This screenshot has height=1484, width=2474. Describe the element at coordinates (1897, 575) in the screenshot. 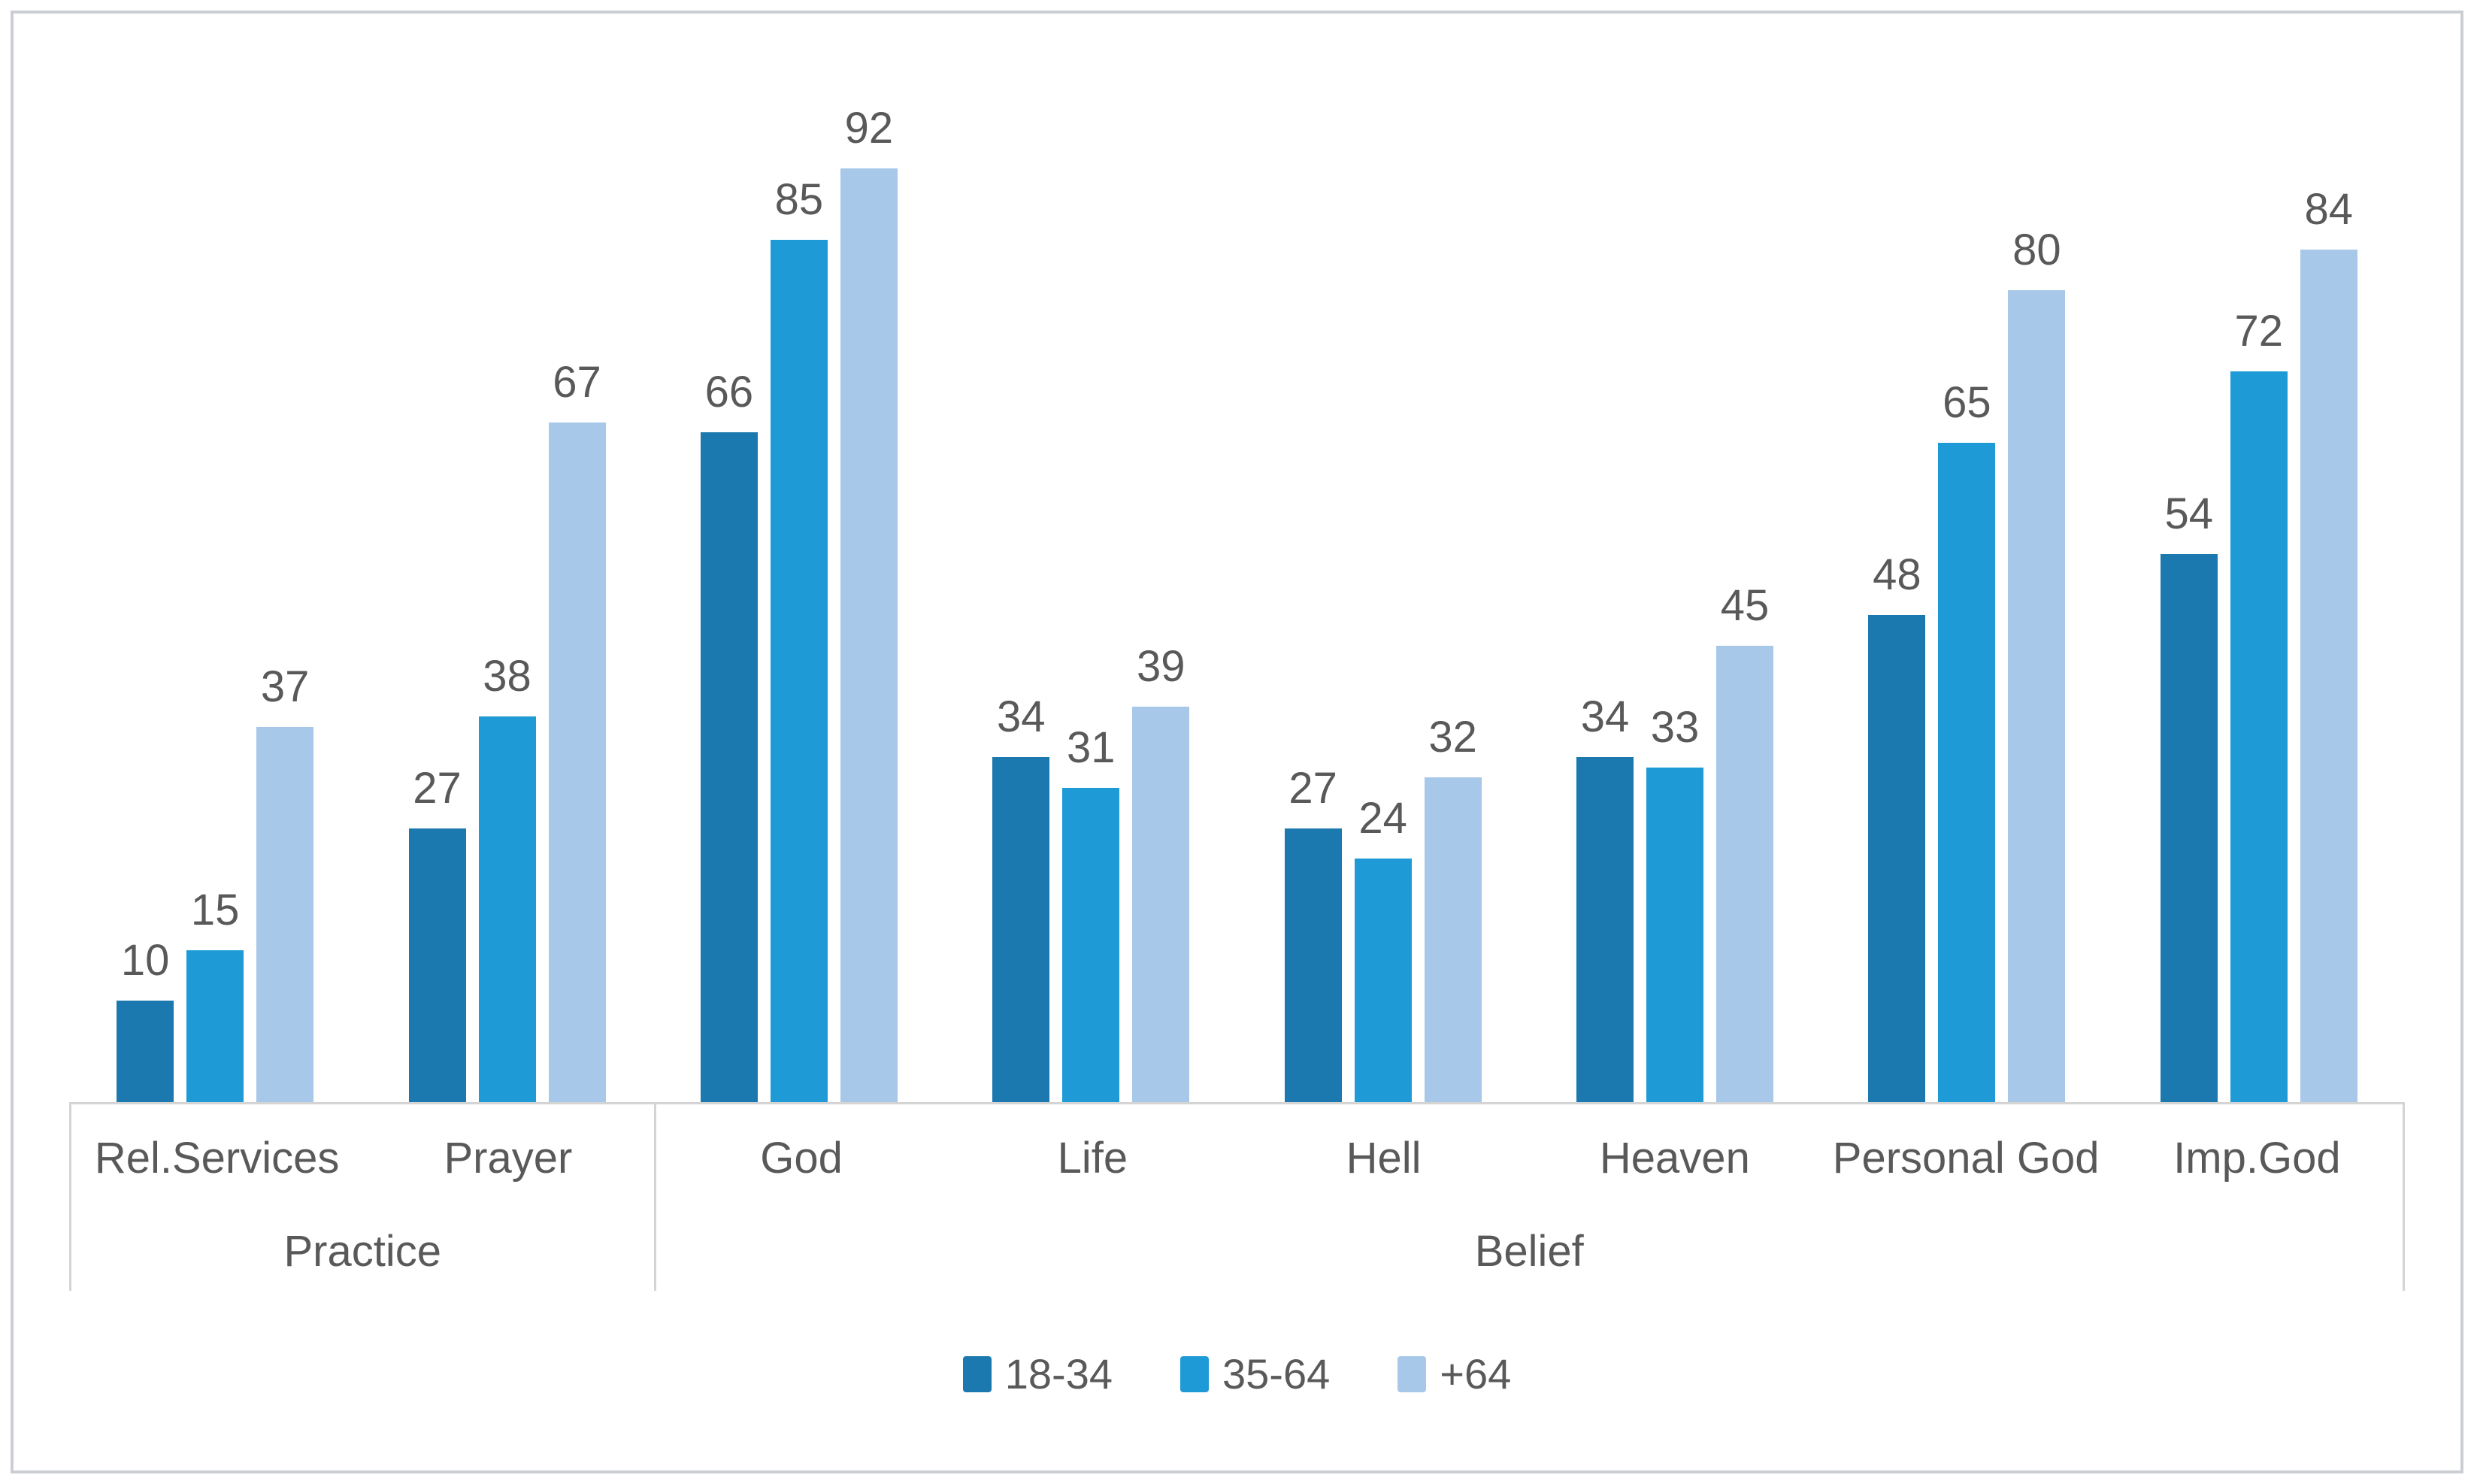

I see `bar-value-label: 48` at that location.